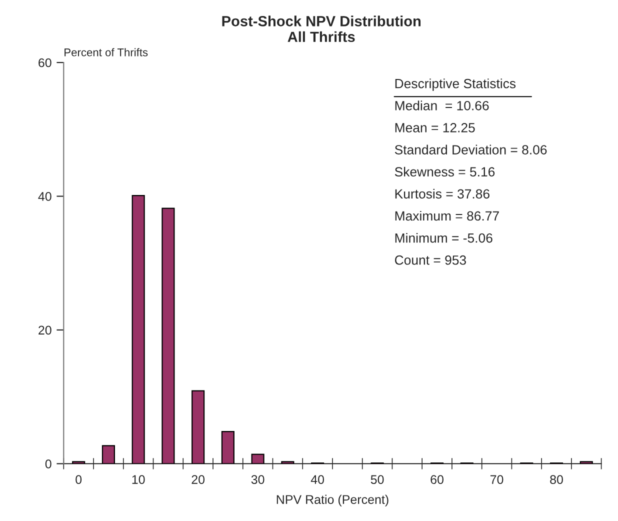 The height and width of the screenshot is (521, 618). I want to click on x-tick-label: 40, so click(317, 479).